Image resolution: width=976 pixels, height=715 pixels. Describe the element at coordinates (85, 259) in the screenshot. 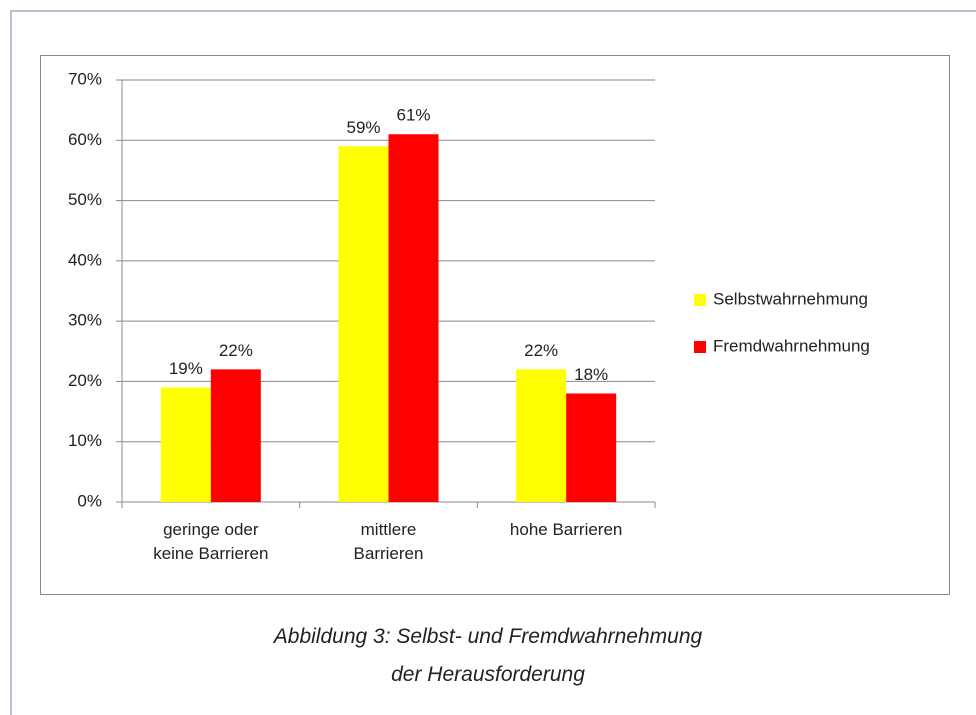

I see `y-tick-label: 40%` at that location.